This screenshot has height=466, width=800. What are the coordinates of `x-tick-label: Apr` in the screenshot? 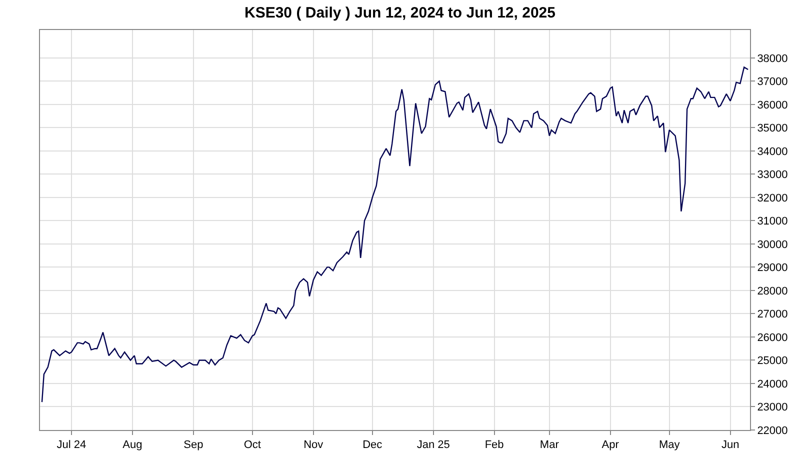 It's located at (611, 445).